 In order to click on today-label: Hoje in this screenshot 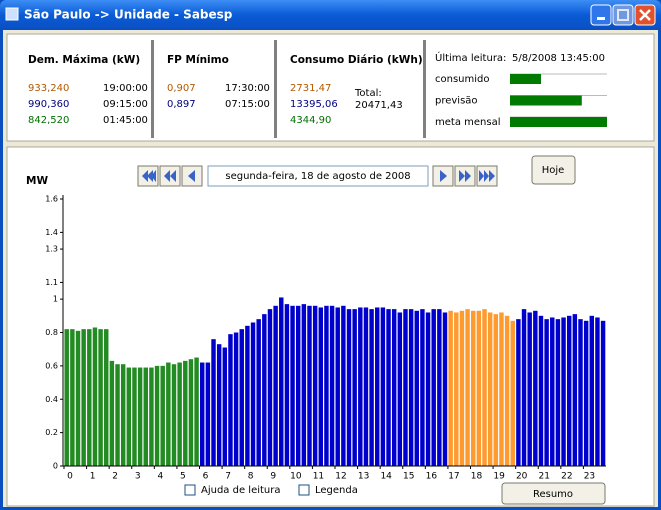, I will do `click(553, 170)`.